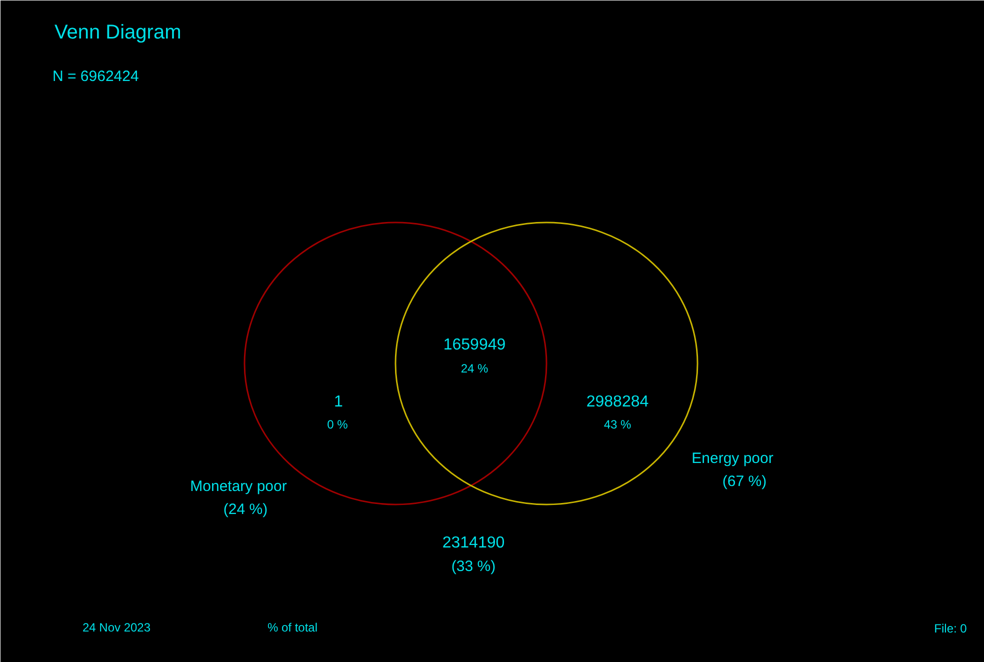 This screenshot has height=662, width=984. Describe the element at coordinates (474, 345) in the screenshot. I see `text: 1659949` at that location.